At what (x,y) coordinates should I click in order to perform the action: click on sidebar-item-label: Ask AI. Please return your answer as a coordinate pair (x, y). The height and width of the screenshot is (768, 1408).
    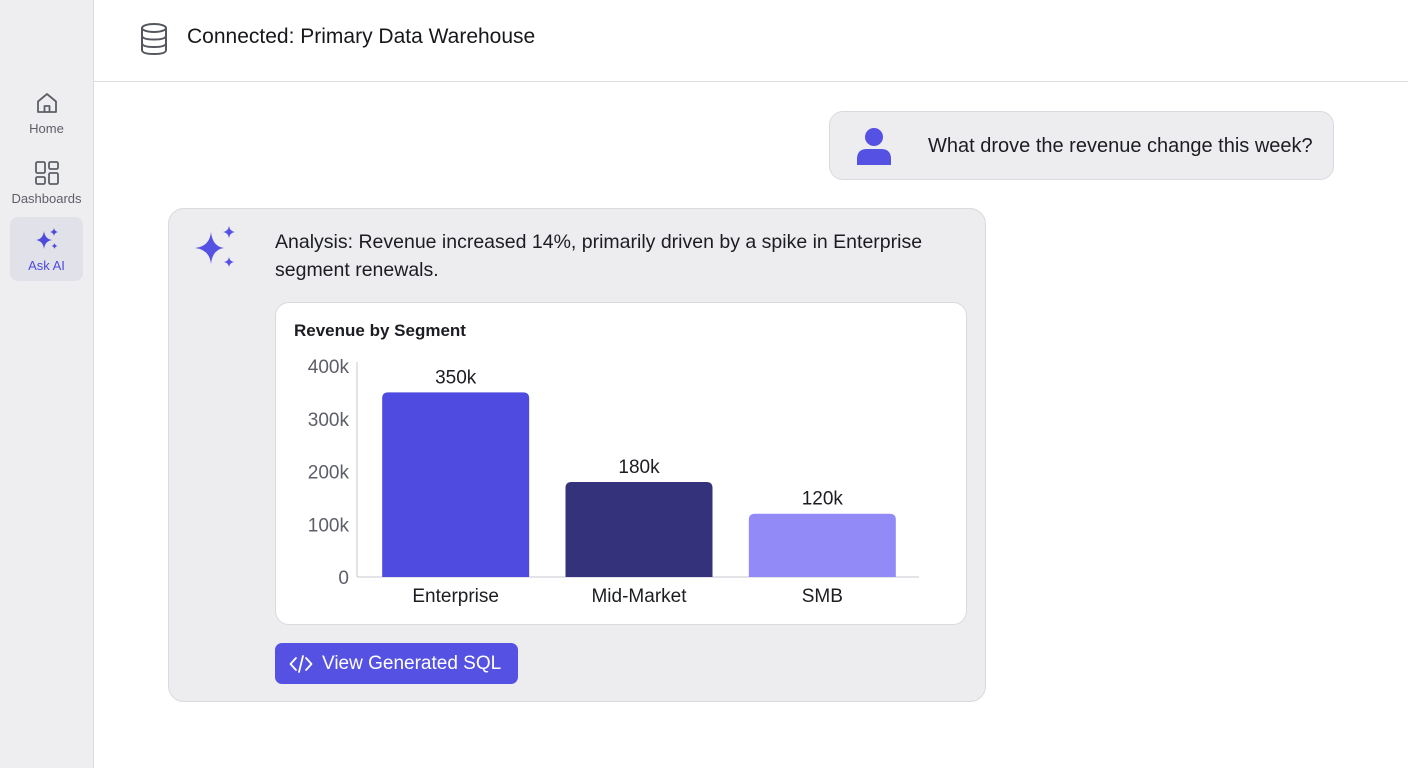
    Looking at the image, I should click on (46, 265).